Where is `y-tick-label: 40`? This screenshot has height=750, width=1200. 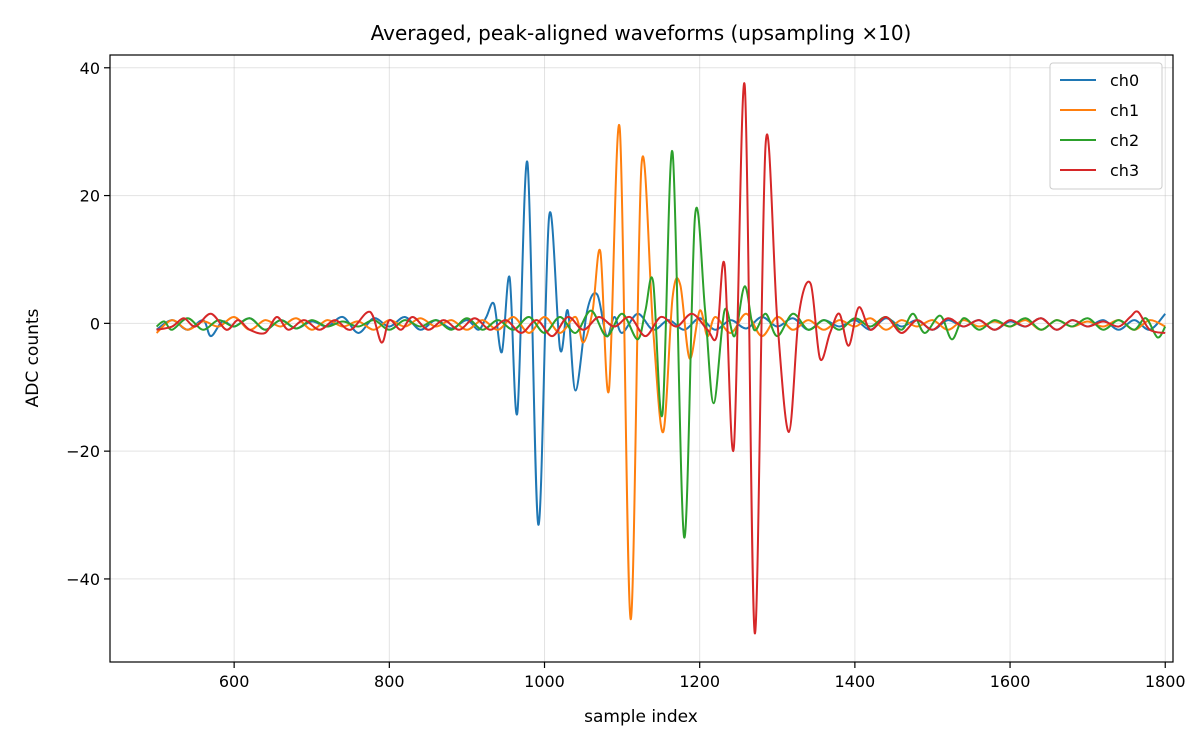
y-tick-label: 40 is located at coordinates (90, 68).